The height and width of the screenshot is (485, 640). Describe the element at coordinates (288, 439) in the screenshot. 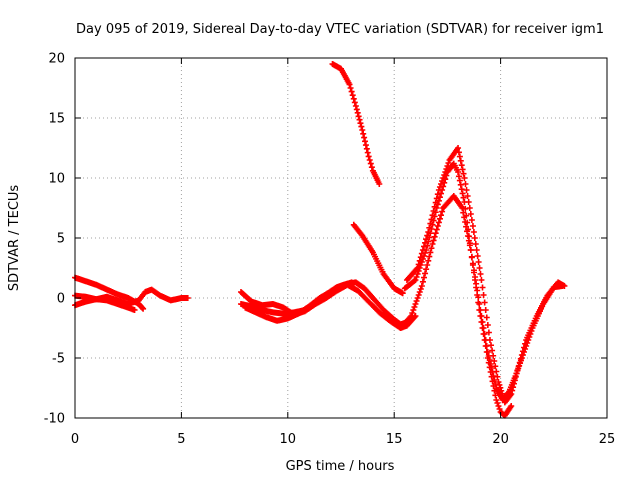

I see `x-tick-label: 10` at that location.